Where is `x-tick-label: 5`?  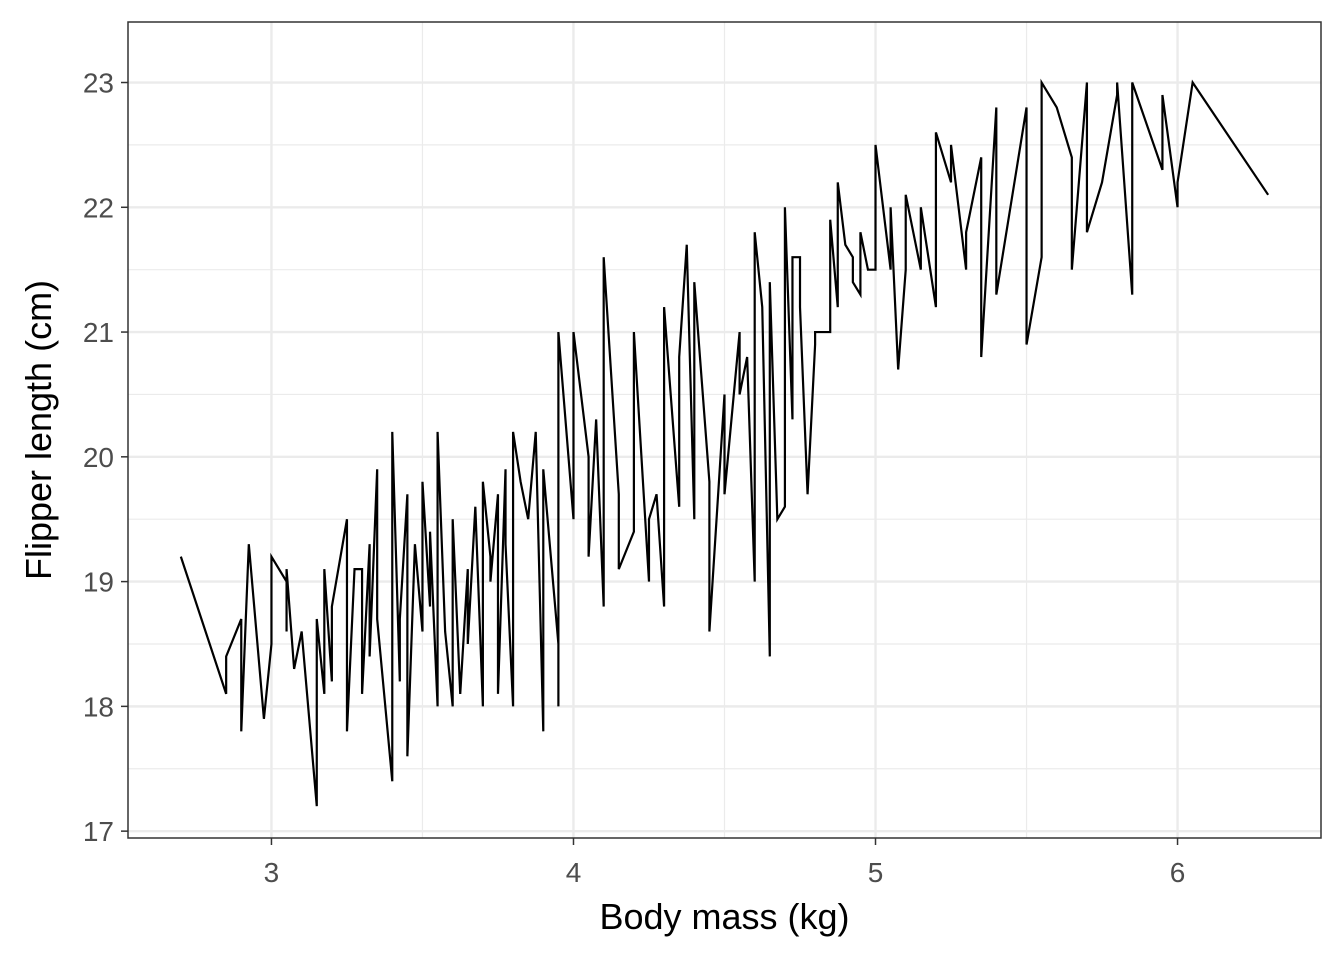 x-tick-label: 5 is located at coordinates (876, 872).